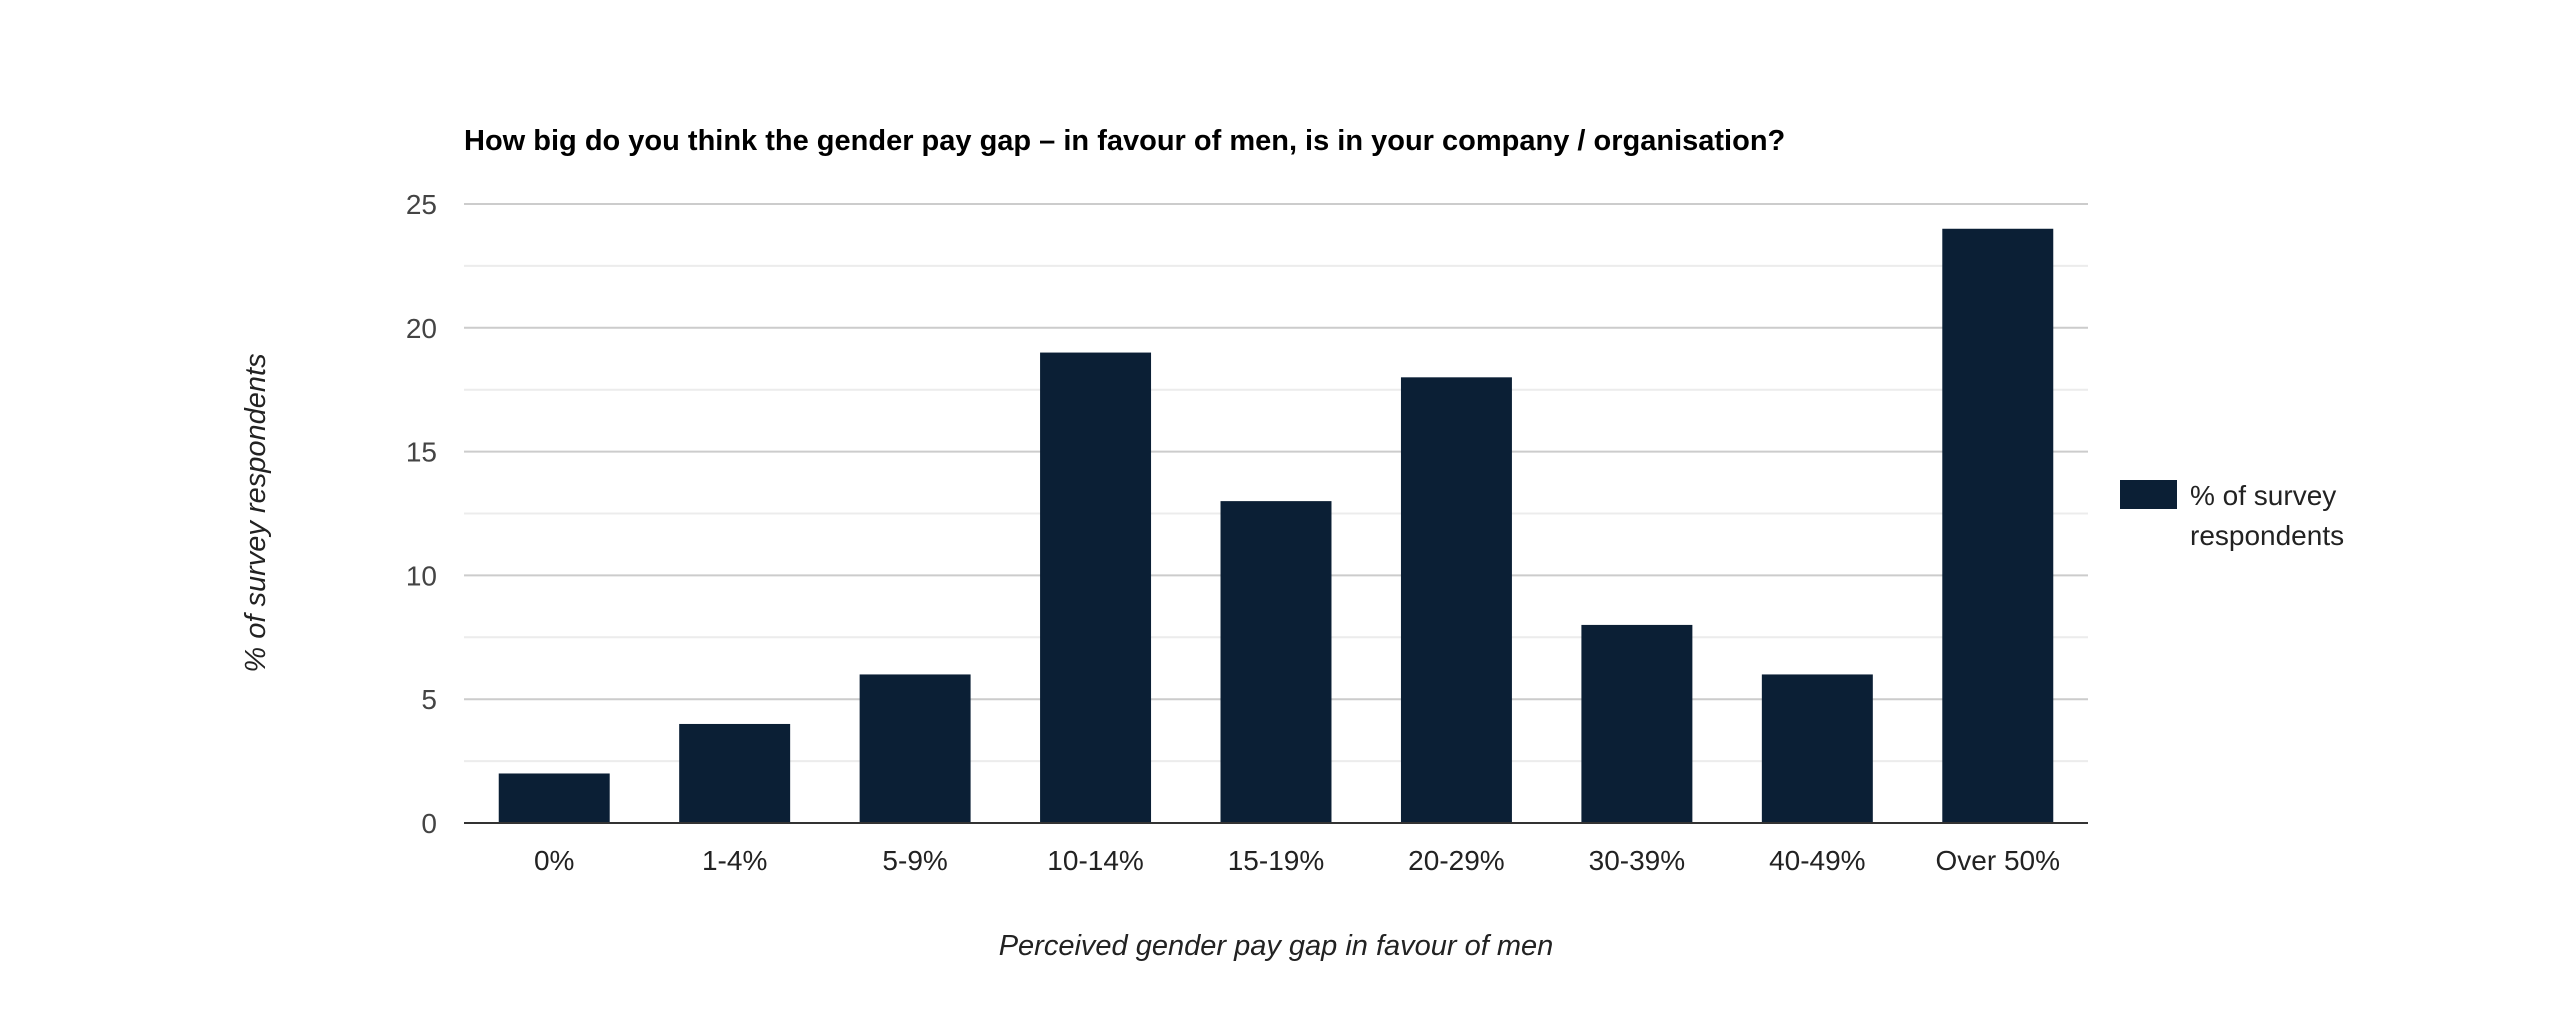  What do you see at coordinates (554, 860) in the screenshot?
I see `x-tick-label: 0%` at bounding box center [554, 860].